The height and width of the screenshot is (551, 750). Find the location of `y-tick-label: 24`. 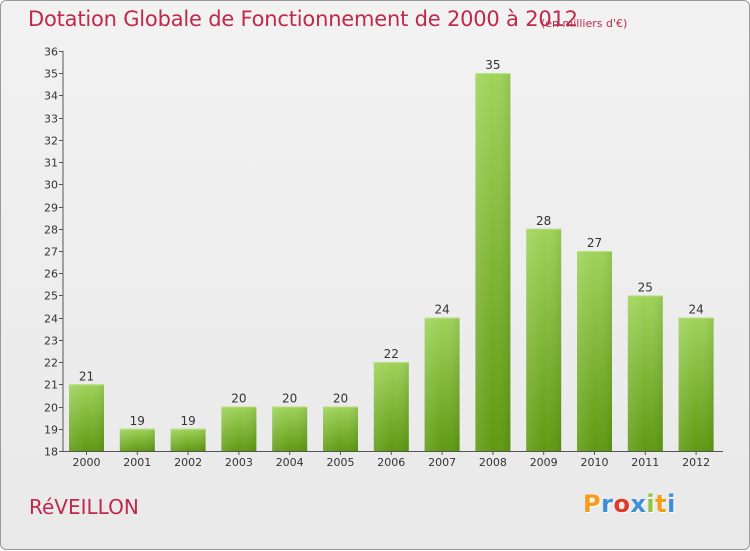

y-tick-label: 24 is located at coordinates (51, 319).